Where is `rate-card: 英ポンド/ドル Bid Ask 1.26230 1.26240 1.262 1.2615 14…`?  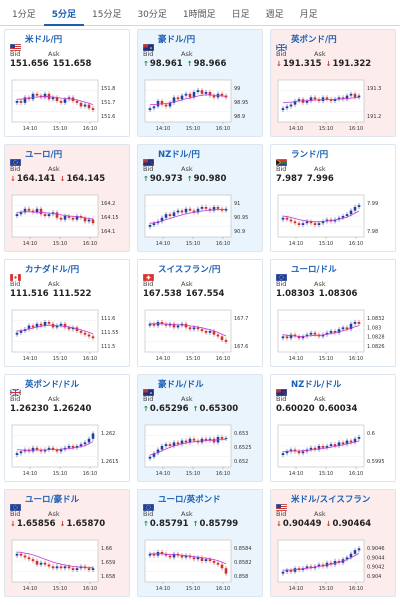 rate-card: 英ポンド/ドル Bid Ask 1.26230 1.26240 1.262 1.2615 14… is located at coordinates (67, 428).